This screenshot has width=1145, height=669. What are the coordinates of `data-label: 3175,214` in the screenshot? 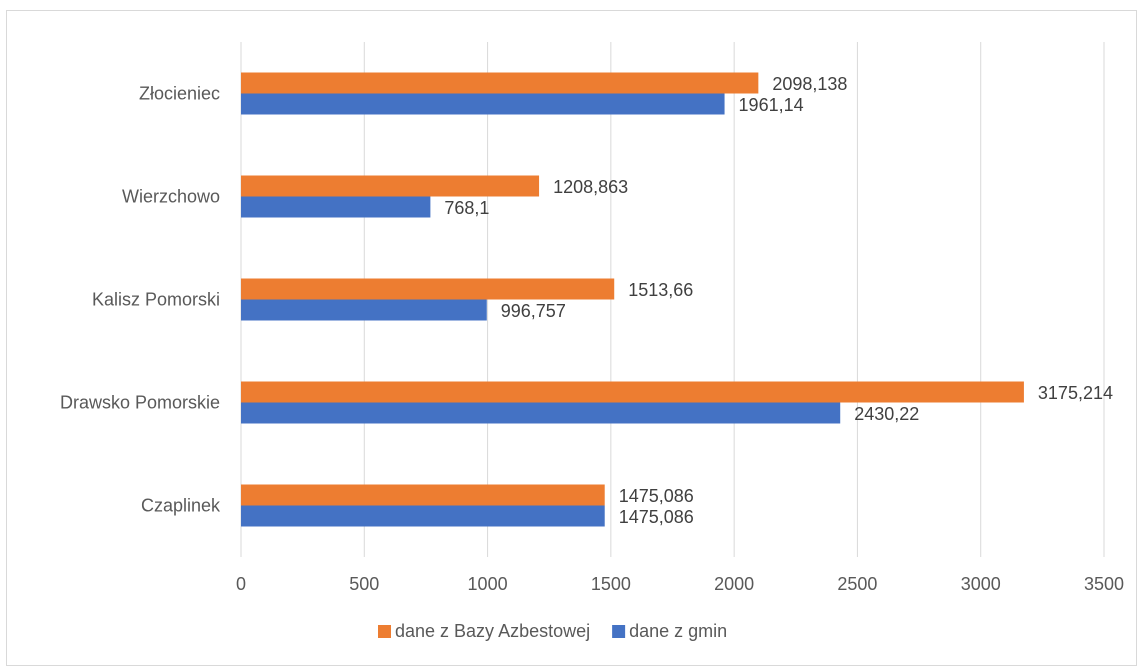 It's located at (1075, 393).